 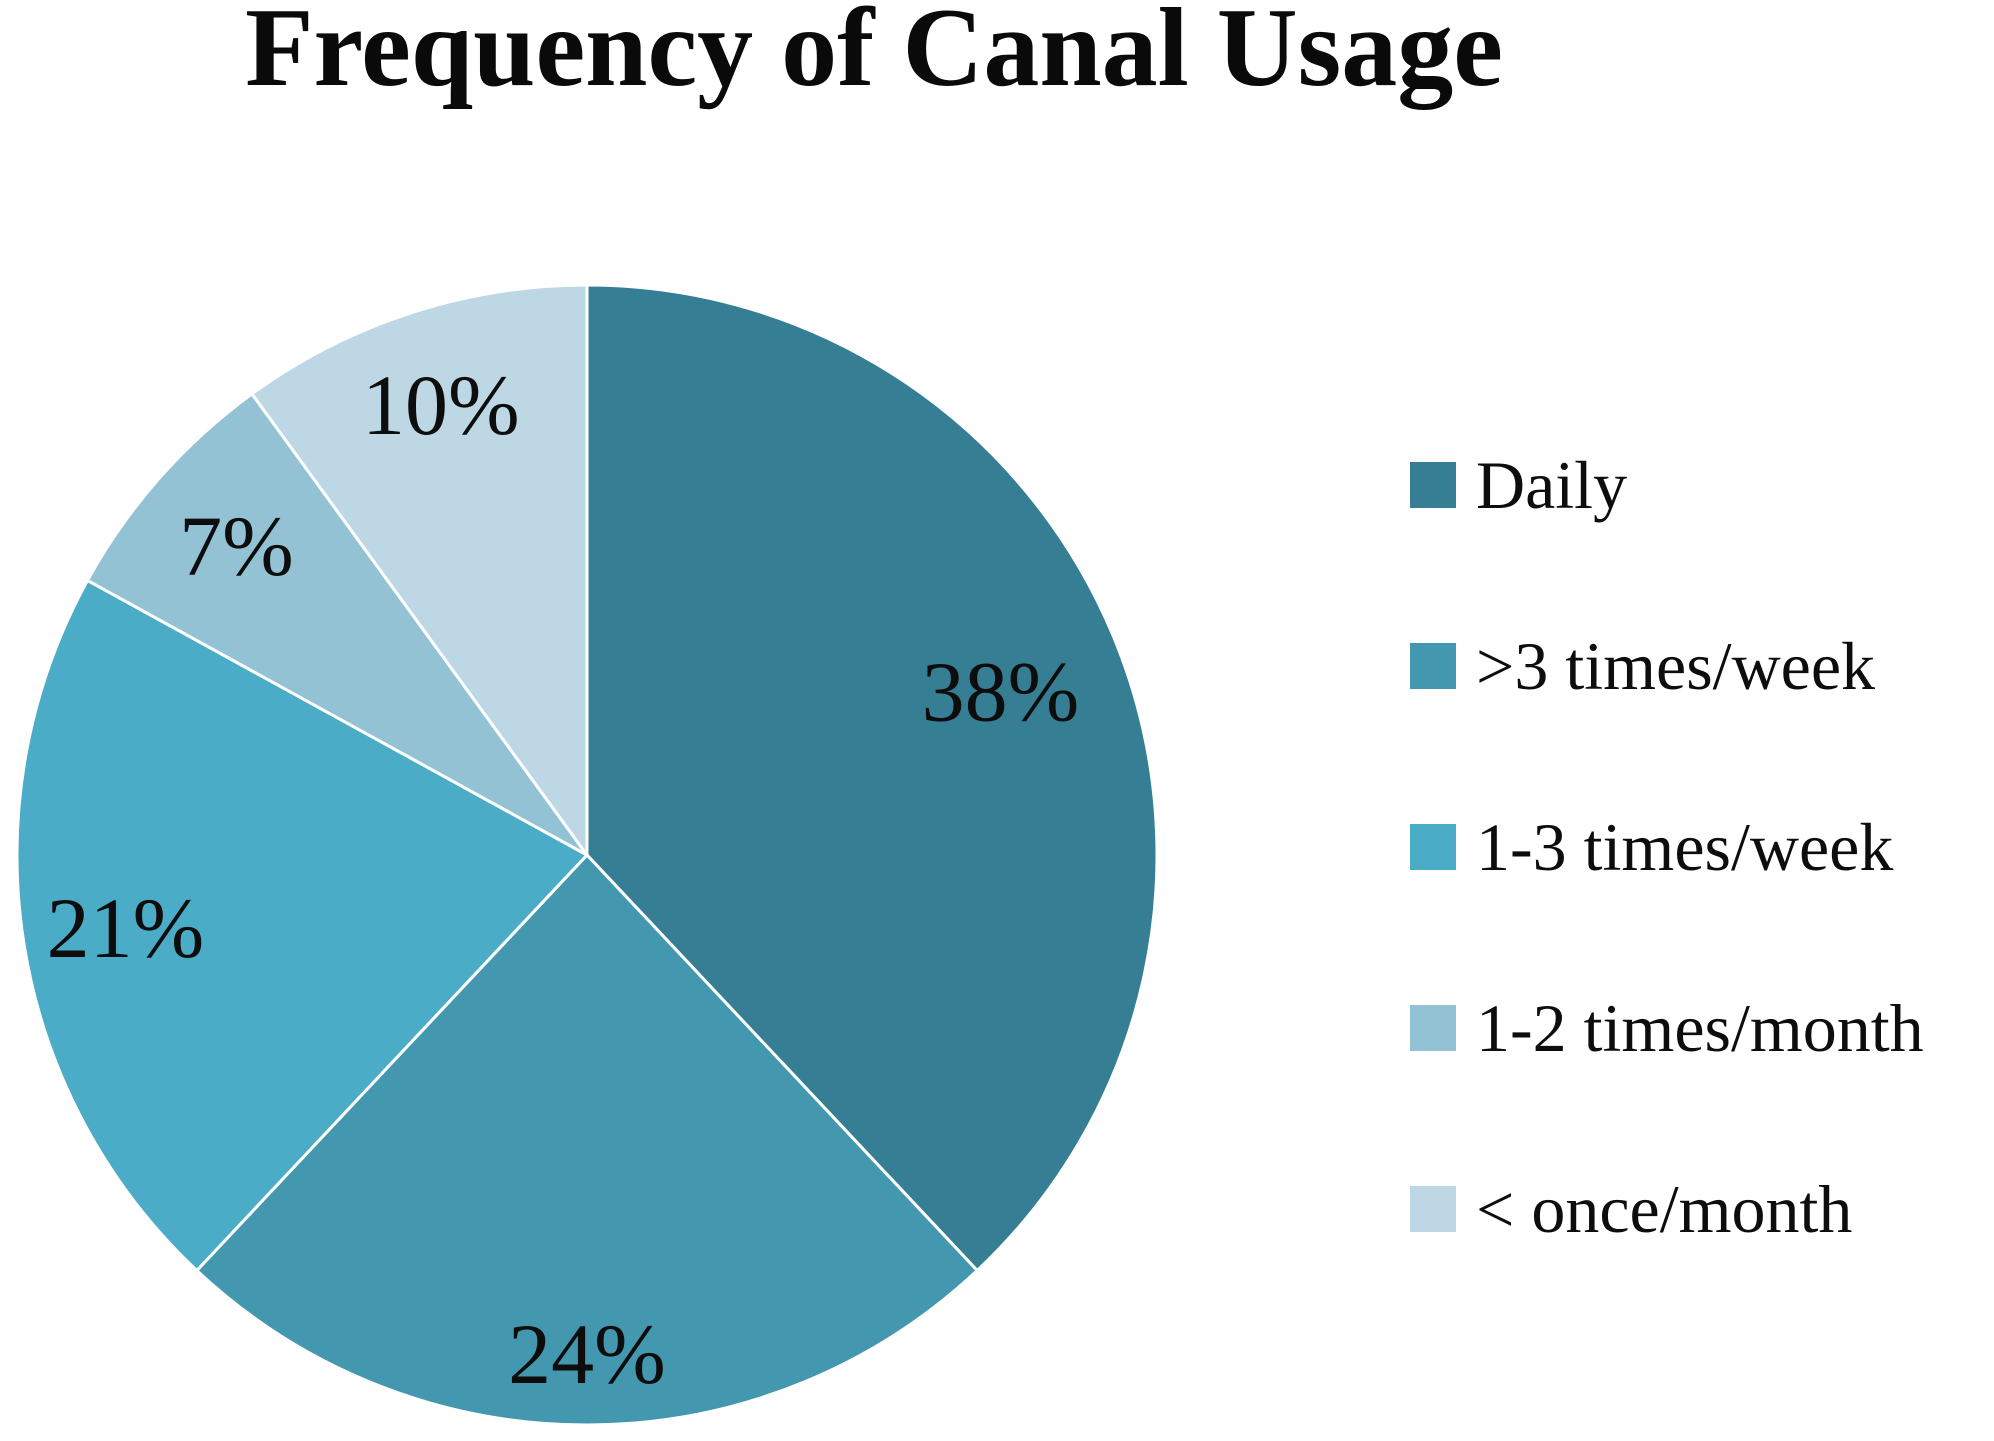 I want to click on legend-item-0: Daily, so click(x=1667, y=485).